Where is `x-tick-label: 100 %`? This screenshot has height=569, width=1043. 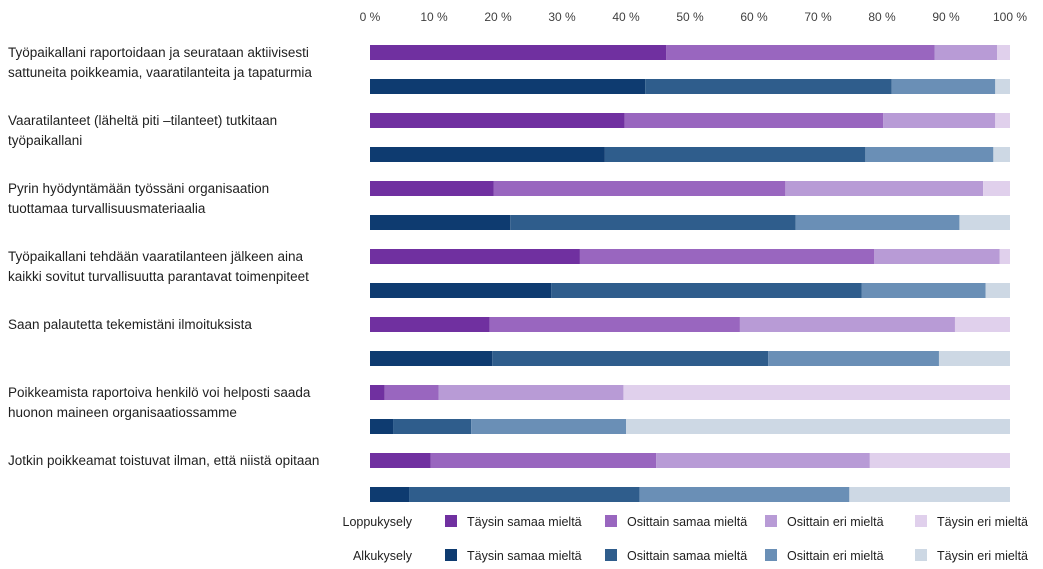
x-tick-label: 100 % is located at coordinates (1010, 17).